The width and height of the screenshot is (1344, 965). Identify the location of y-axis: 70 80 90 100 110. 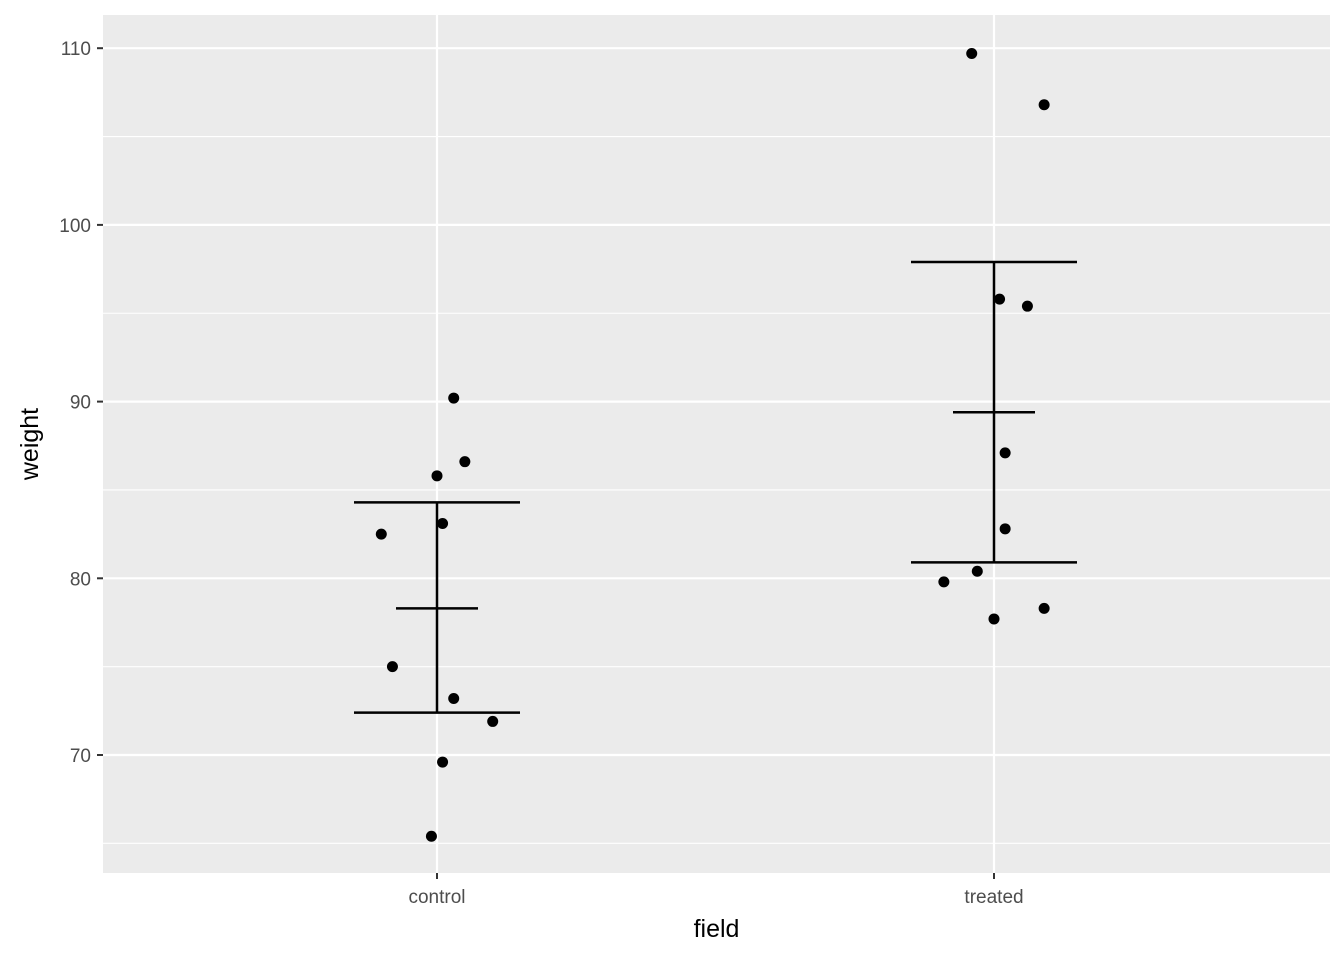
(81, 403).